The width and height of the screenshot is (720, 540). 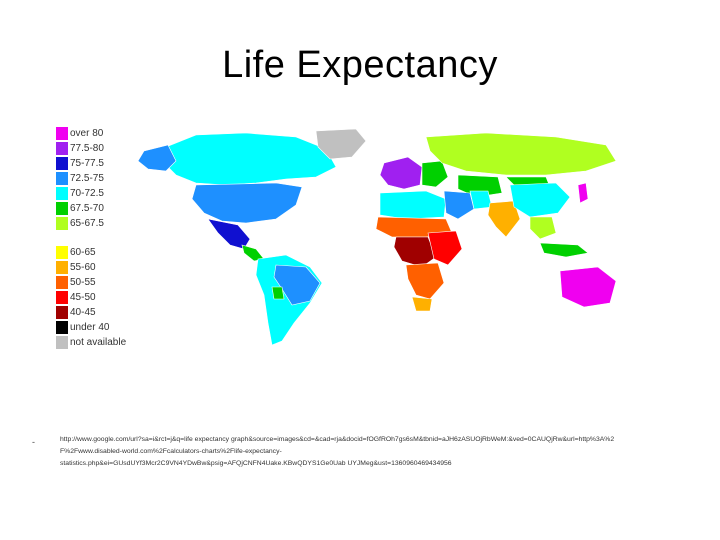 I want to click on legend-item: 50-55, so click(x=96, y=283).